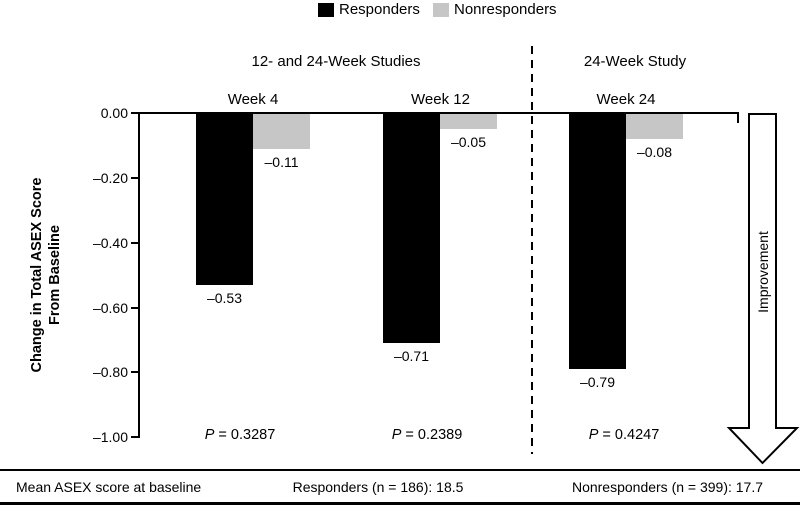 This screenshot has height=506, width=800. Describe the element at coordinates (110, 372) in the screenshot. I see `y-tick-label: –0.80` at that location.